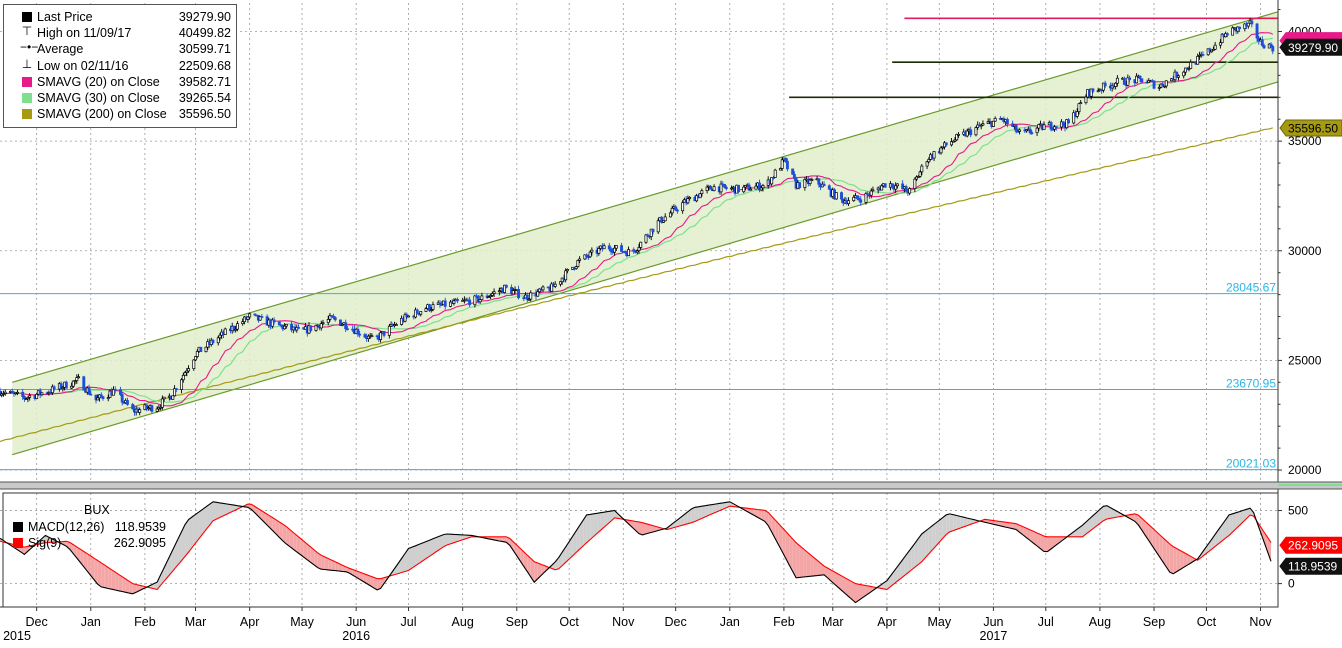 This screenshot has height=648, width=1342. What do you see at coordinates (993, 622) in the screenshot?
I see `x-axis-tick-label: Jun` at bounding box center [993, 622].